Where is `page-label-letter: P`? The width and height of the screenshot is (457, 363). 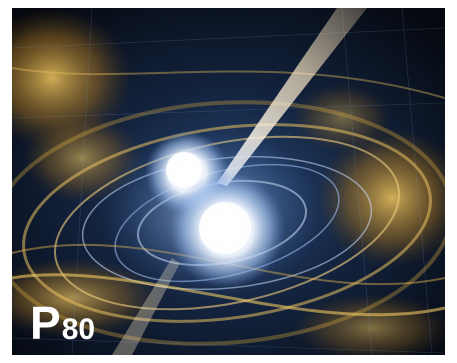 page-label-letter: P is located at coordinates (45, 323).